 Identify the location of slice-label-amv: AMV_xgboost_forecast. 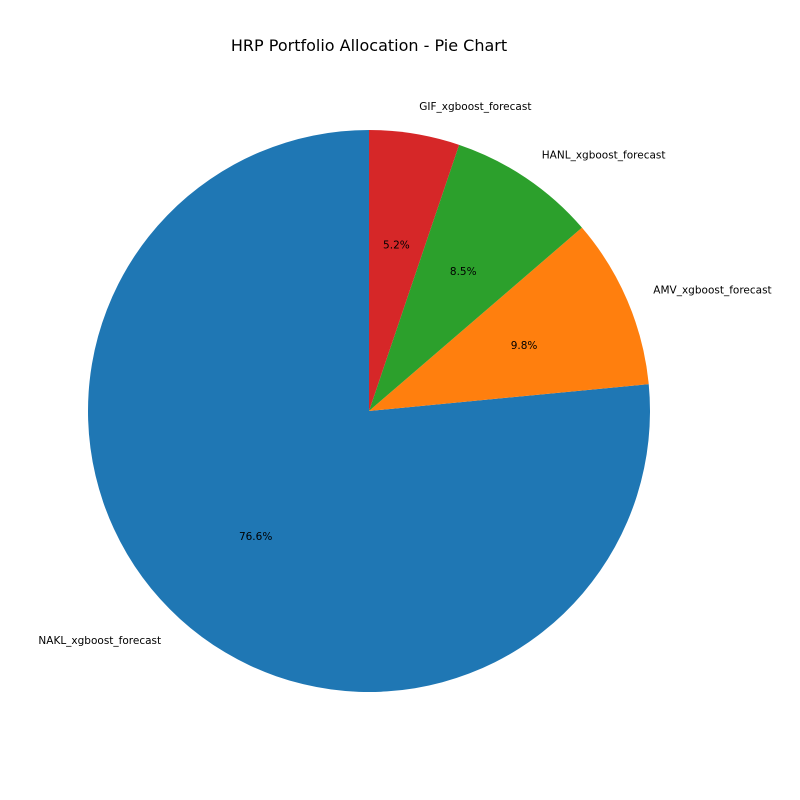
(712, 291).